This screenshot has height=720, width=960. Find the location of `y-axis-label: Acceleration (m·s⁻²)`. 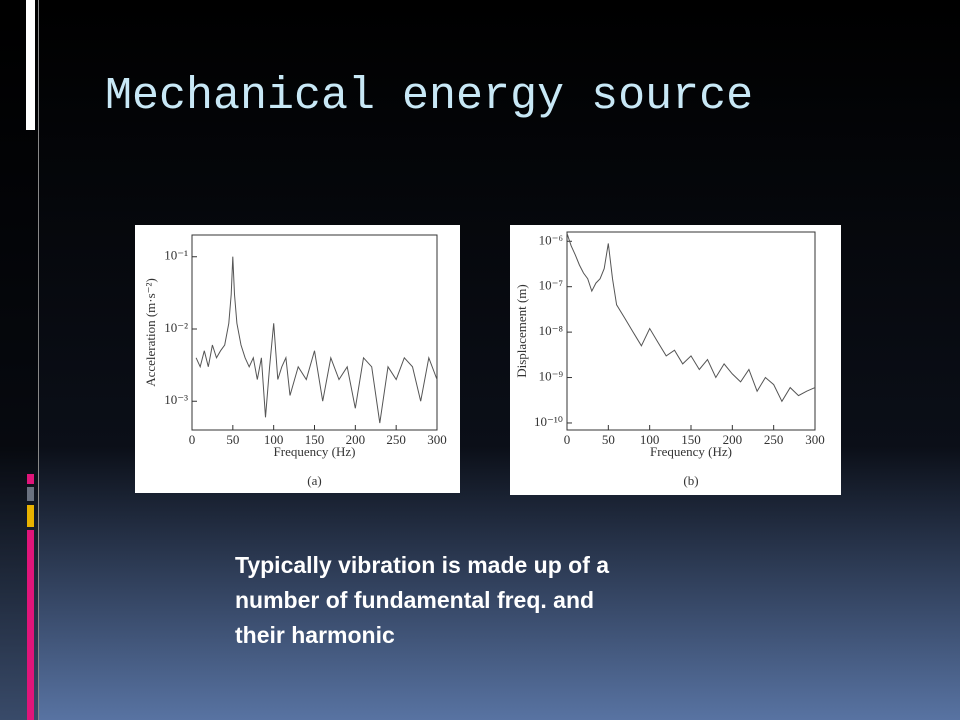

y-axis-label: Acceleration (m·s⁻²) is located at coordinates (150, 332).